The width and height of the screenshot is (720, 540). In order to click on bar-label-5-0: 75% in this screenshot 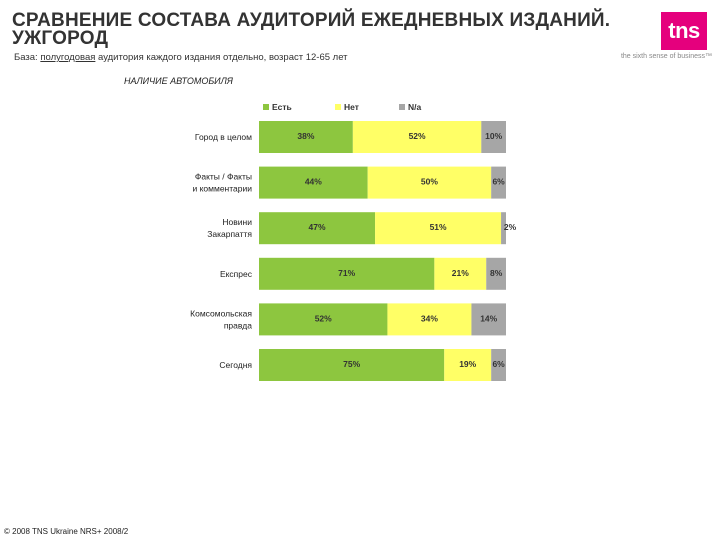, I will do `click(351, 364)`.